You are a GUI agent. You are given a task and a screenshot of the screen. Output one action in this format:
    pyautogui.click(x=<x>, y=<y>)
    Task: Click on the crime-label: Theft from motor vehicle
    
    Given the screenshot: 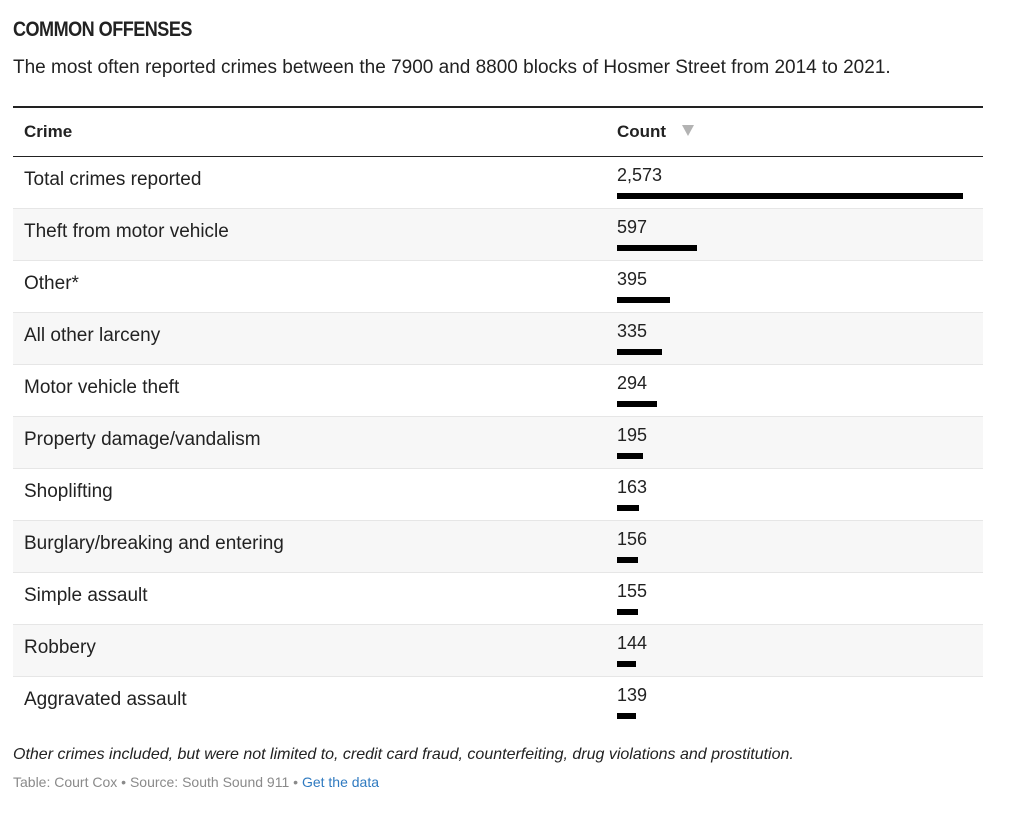 What is the action you would take?
    pyautogui.click(x=126, y=231)
    